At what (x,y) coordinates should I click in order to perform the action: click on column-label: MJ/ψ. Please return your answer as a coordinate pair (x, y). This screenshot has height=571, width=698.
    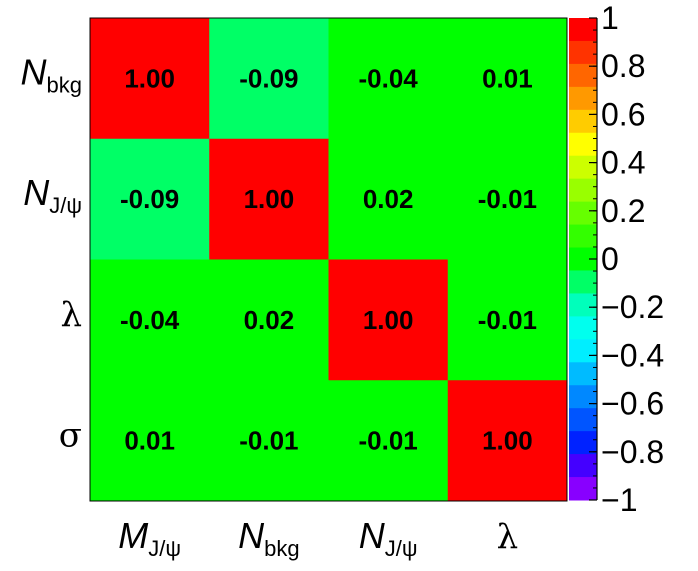
    Looking at the image, I should click on (149, 538).